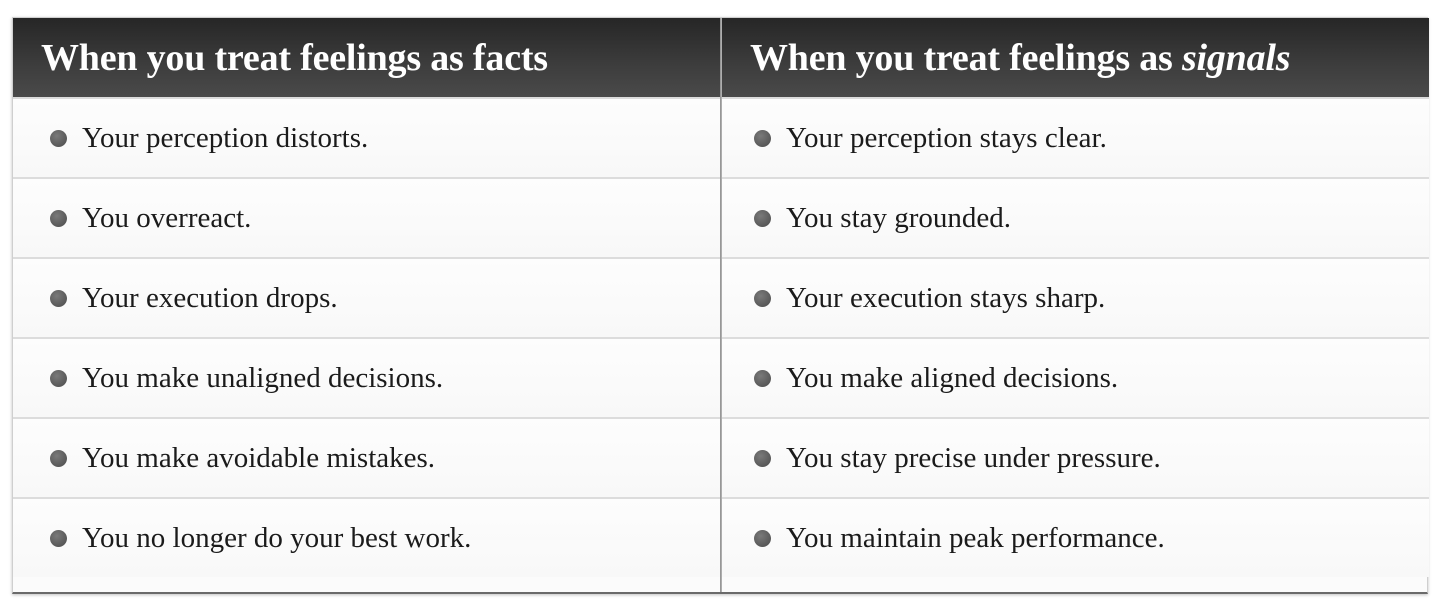 This screenshot has width=1439, height=605. I want to click on list-item: You make avoidable mistakes., so click(366, 457).